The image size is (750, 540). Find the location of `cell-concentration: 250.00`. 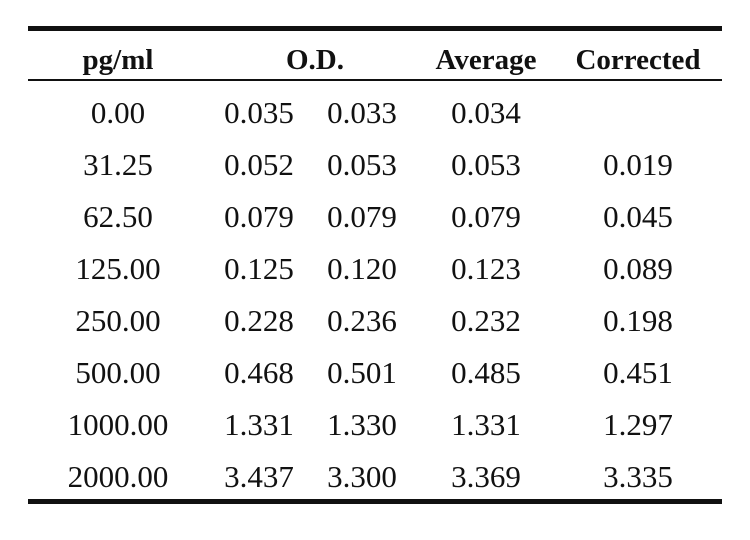

cell-concentration: 250.00 is located at coordinates (118, 320).